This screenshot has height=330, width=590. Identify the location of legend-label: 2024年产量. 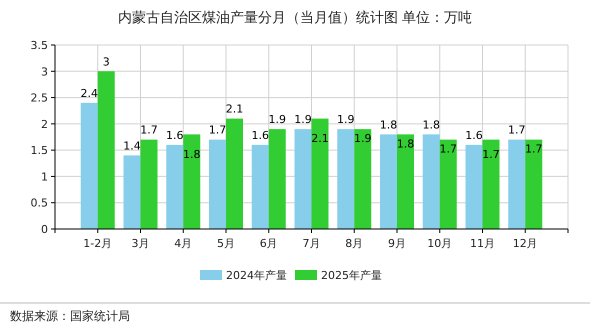
(256, 275).